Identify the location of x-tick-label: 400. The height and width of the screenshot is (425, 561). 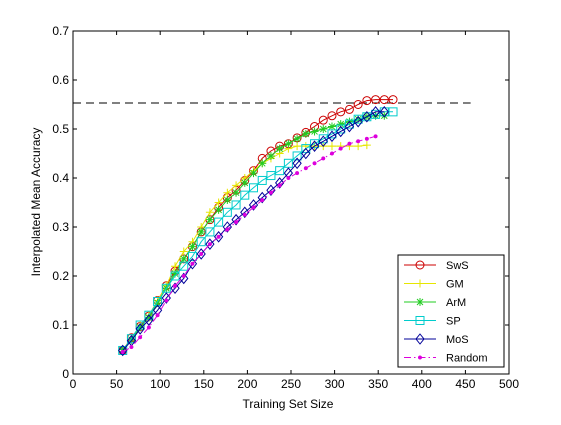
(422, 384).